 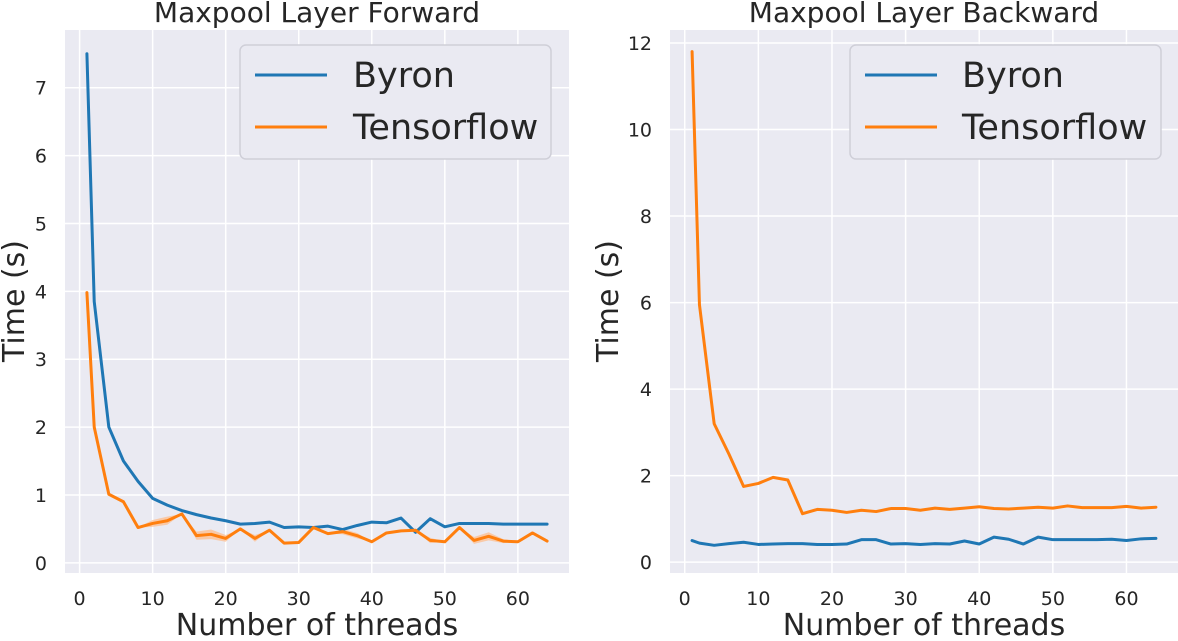 What do you see at coordinates (518, 599) in the screenshot?
I see `forward-x-tick-label: 60` at bounding box center [518, 599].